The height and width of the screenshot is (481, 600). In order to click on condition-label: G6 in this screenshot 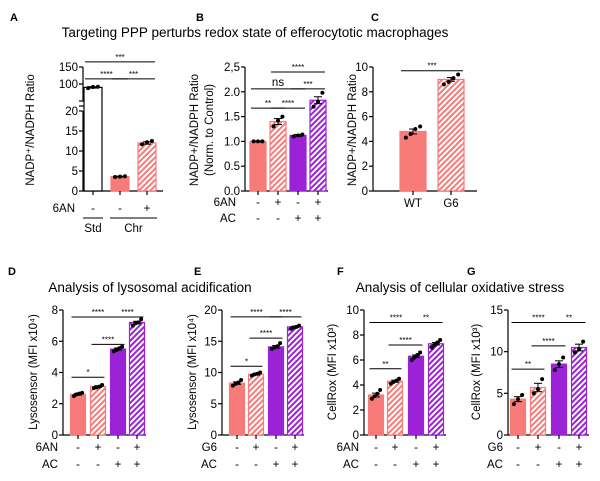, I will do `click(209, 448)`.